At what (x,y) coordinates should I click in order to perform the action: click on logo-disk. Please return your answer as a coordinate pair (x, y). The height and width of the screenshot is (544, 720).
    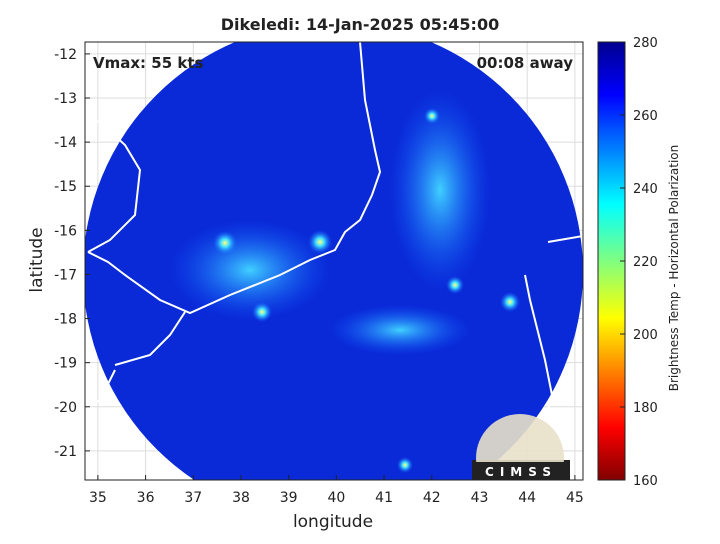
    Looking at the image, I should click on (520, 447).